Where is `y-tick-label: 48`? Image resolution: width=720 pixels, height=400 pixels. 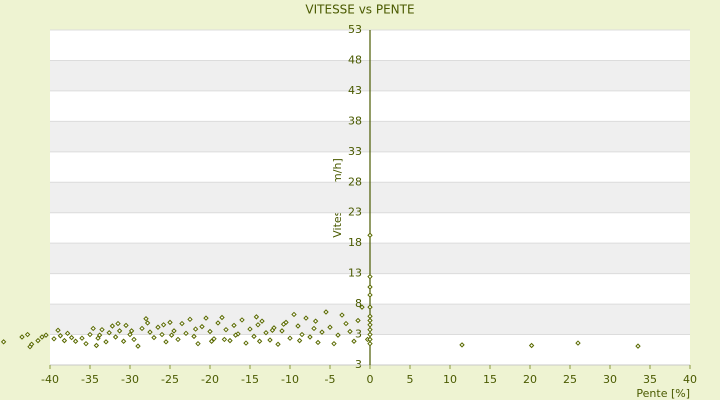 y-tick-label: 48 is located at coordinates (355, 59).